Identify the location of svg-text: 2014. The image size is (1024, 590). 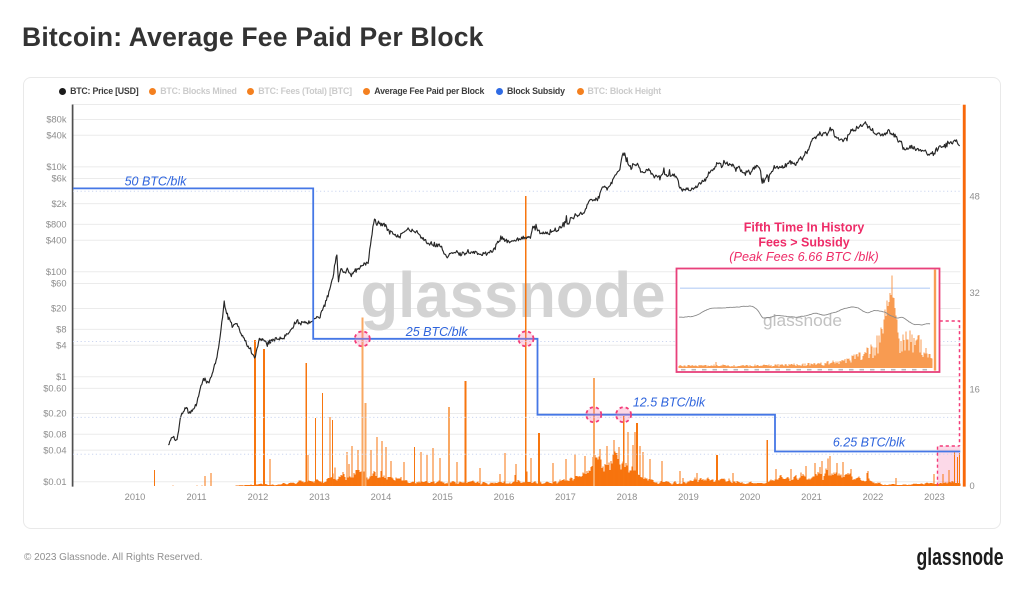
(381, 497).